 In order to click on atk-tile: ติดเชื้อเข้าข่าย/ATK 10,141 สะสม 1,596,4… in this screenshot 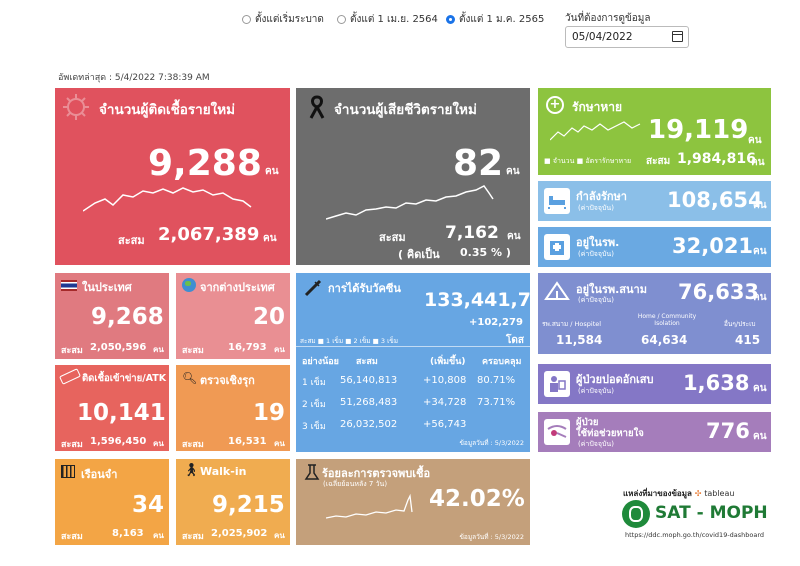, I will do `click(112, 408)`.